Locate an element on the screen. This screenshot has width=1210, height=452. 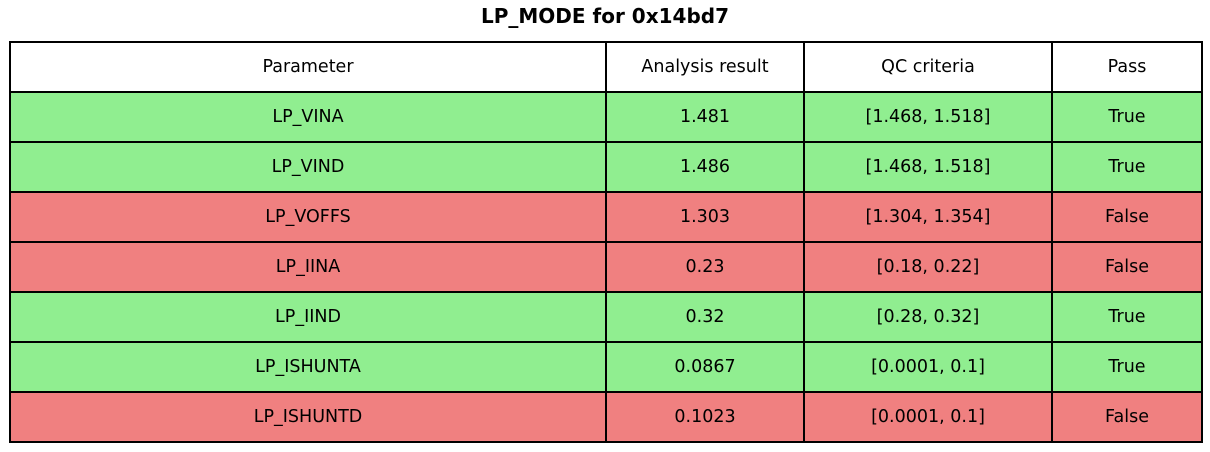
table-row: LP_VOFFS 1.303 [1.304, 1.354] False is located at coordinates (606, 217).